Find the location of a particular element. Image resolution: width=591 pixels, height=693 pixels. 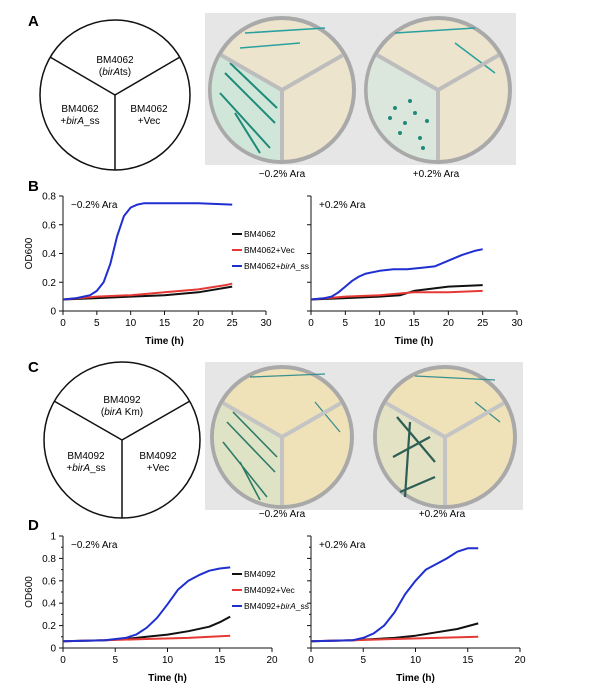

panel-letter-b: B is located at coordinates (33, 186).